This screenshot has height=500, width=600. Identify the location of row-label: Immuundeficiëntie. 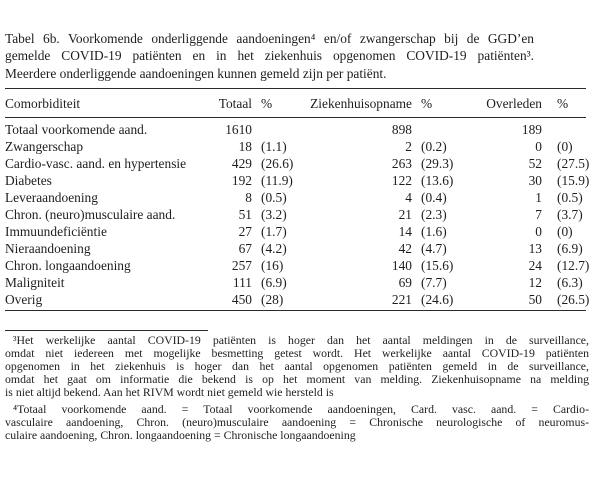
(56, 231).